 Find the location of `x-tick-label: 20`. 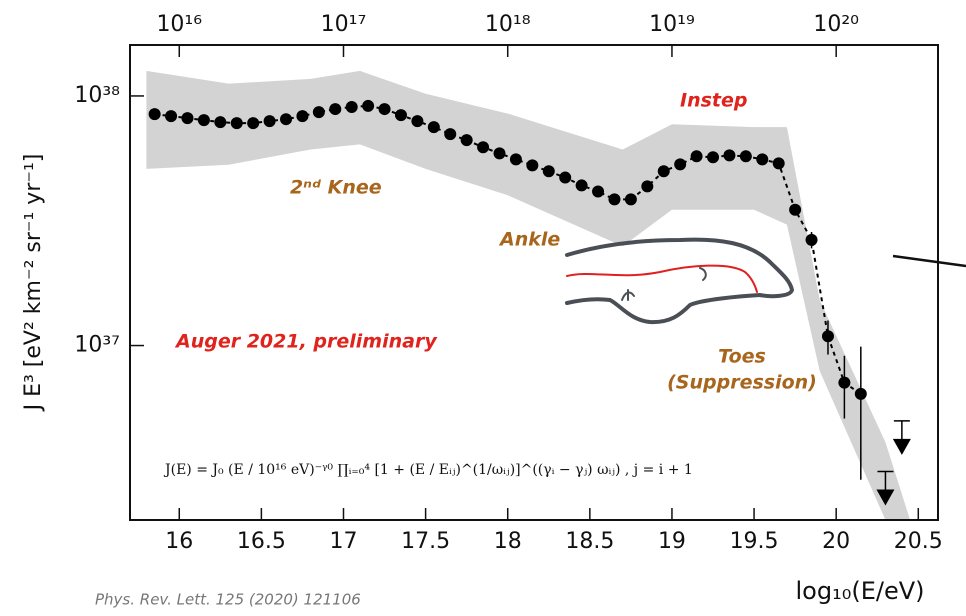

x-tick-label: 20 is located at coordinates (836, 541).